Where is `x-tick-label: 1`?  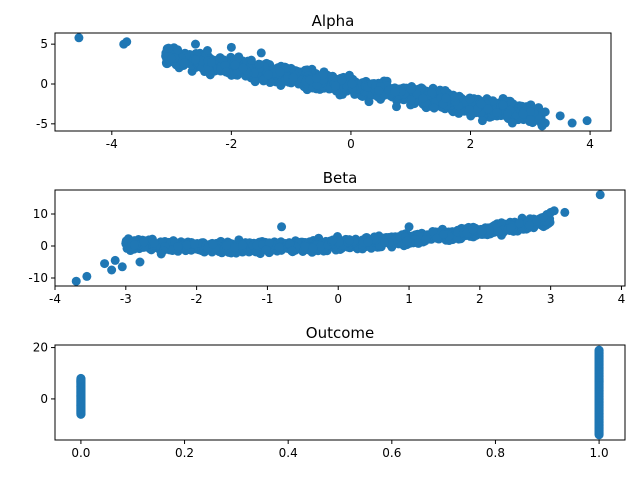
x-tick-label: 1 is located at coordinates (409, 299).